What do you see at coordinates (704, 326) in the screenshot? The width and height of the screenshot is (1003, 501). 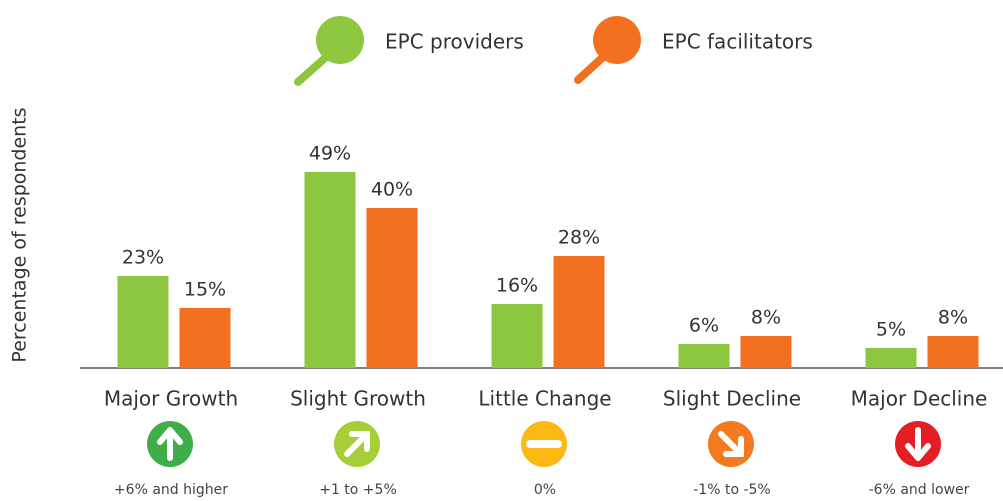 I see `value-label: 6%` at bounding box center [704, 326].